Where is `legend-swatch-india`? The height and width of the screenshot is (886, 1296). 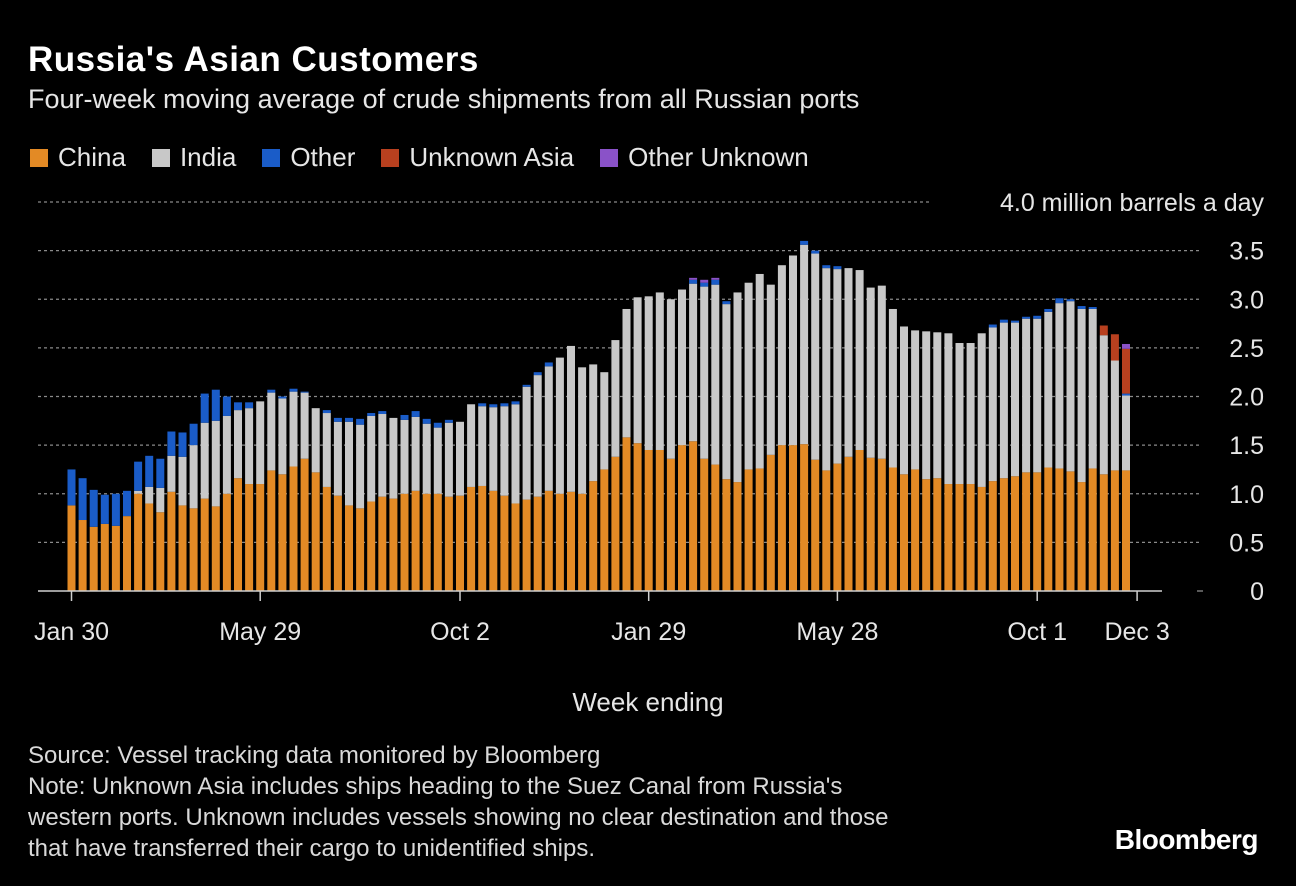
legend-swatch-india is located at coordinates (160, 157).